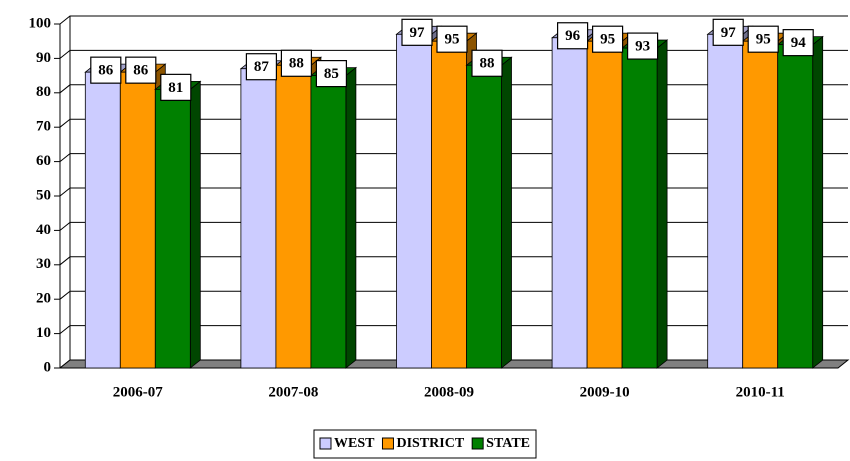 The width and height of the screenshot is (850, 461). What do you see at coordinates (43, 264) in the screenshot?
I see `y-tick-label: 30` at bounding box center [43, 264].